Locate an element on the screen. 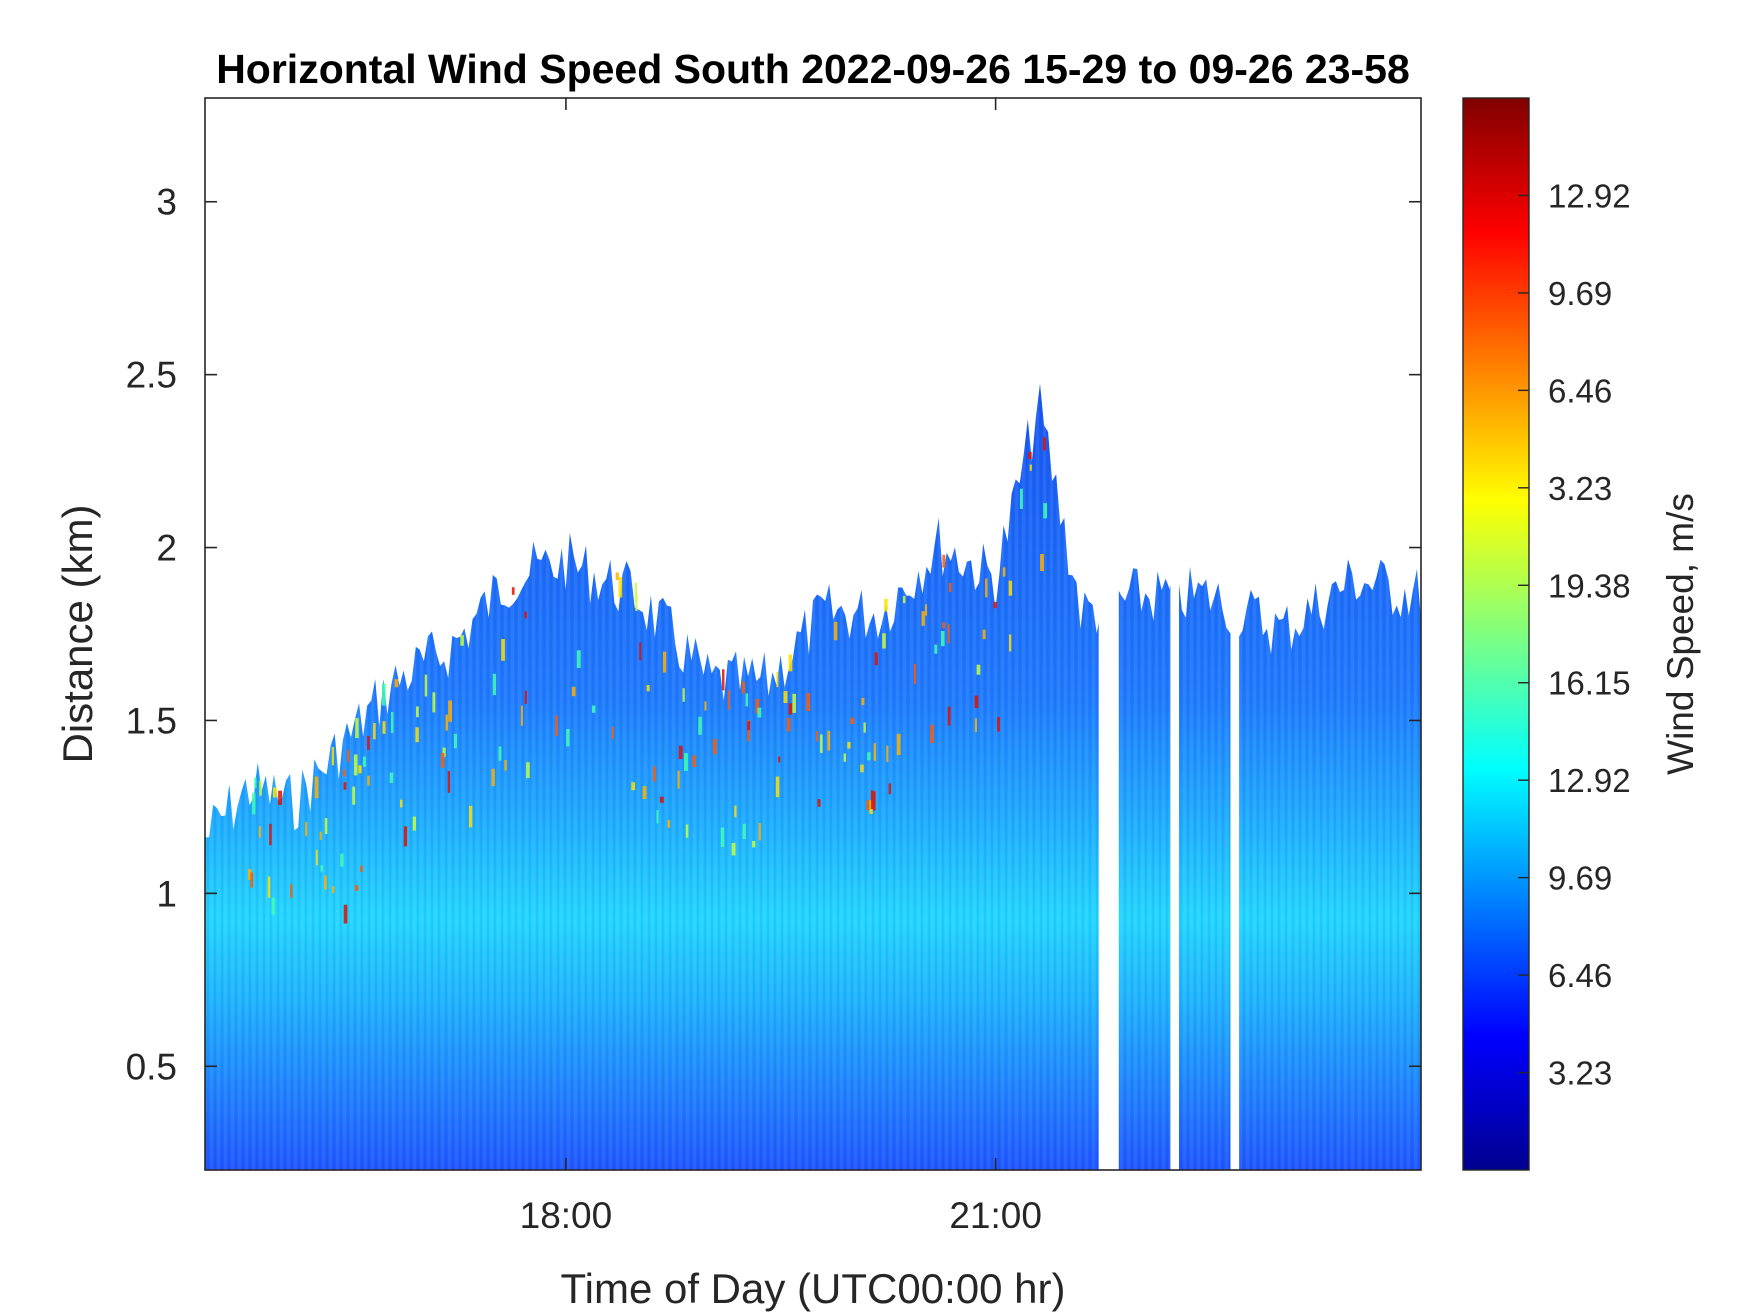 The image size is (1750, 1313). x-tick-label: 18:00 is located at coordinates (566, 1215).